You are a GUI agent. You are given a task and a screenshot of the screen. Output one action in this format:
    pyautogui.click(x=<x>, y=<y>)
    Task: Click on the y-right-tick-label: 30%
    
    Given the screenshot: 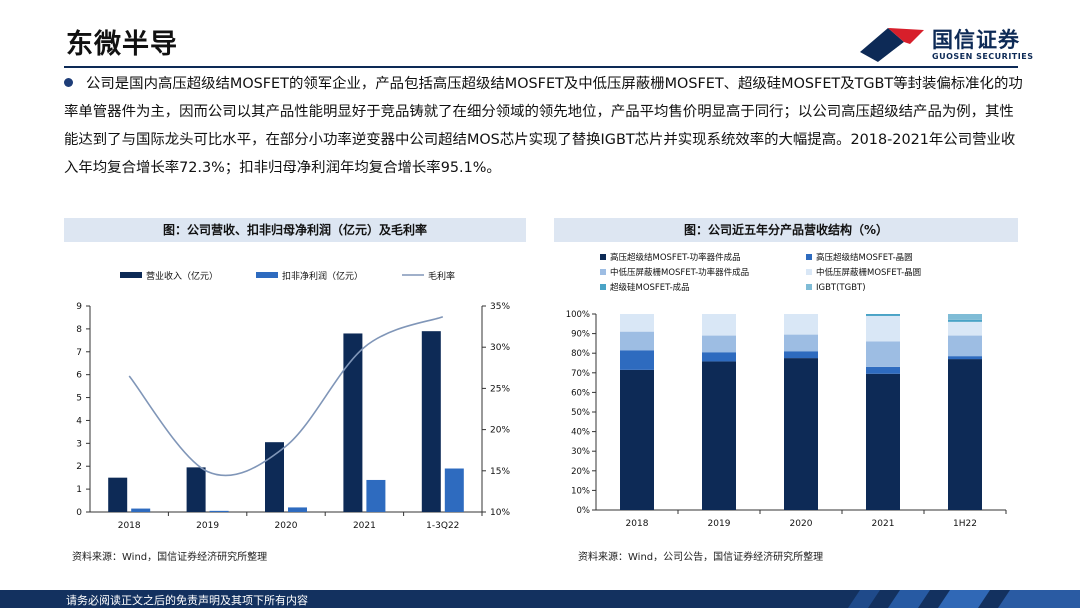 What is the action you would take?
    pyautogui.click(x=500, y=348)
    